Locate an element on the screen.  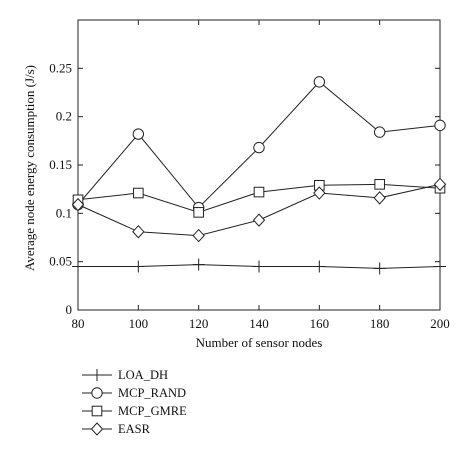
legend: LOA_DH MCP_RAND MCP_GMRE EASR is located at coordinates (134, 402).